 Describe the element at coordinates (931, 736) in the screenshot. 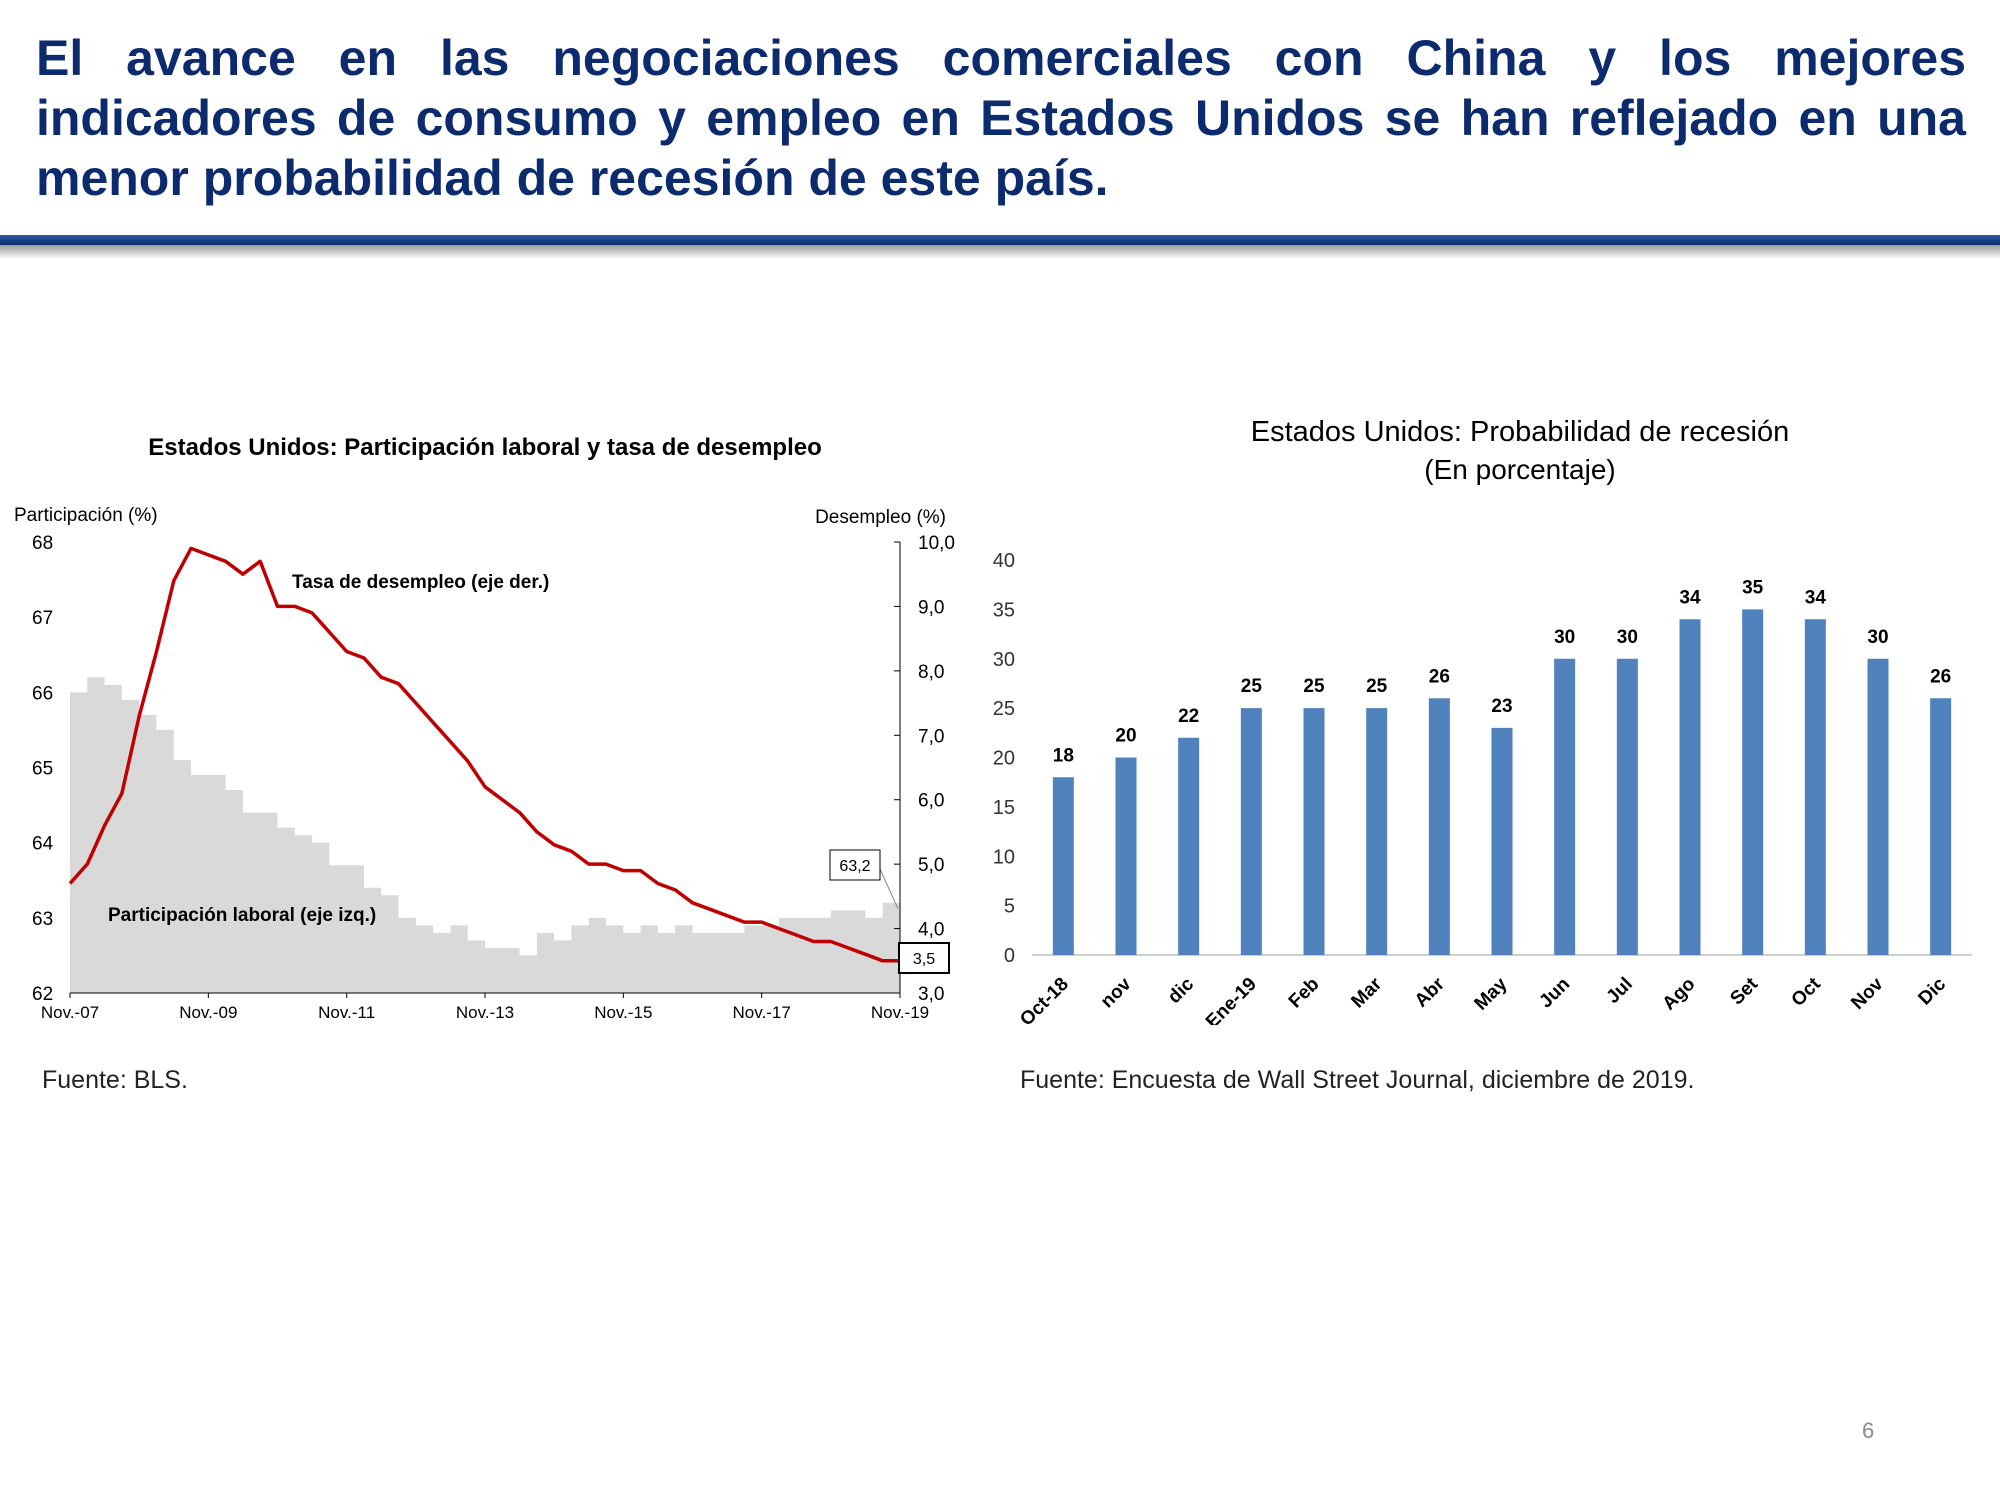

I see `right-tick-label: 7,0` at that location.